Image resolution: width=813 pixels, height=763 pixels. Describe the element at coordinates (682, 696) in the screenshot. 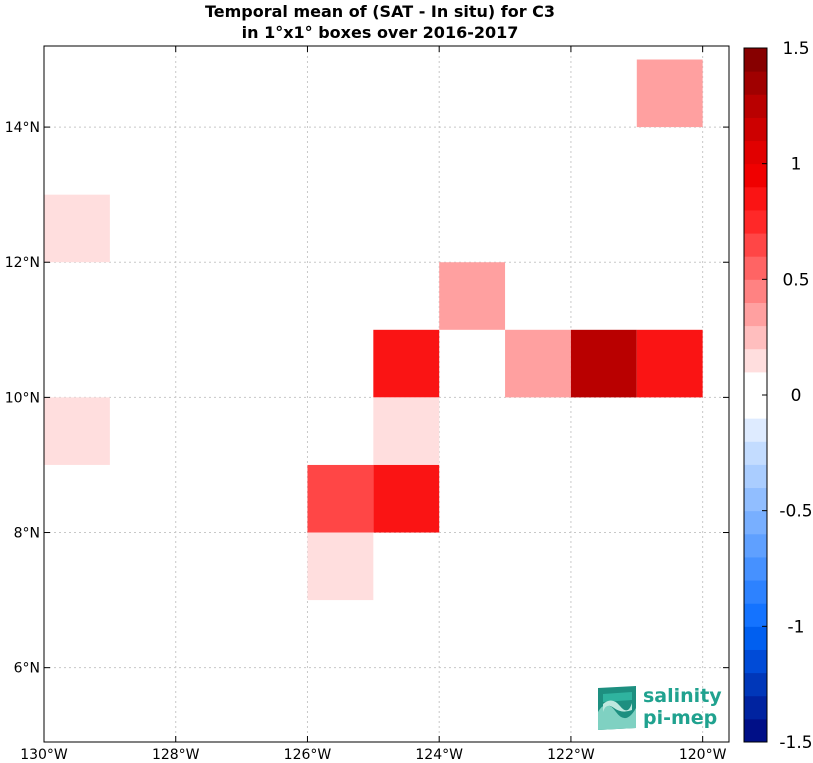

I see `logo-text-salinity: salinity` at that location.